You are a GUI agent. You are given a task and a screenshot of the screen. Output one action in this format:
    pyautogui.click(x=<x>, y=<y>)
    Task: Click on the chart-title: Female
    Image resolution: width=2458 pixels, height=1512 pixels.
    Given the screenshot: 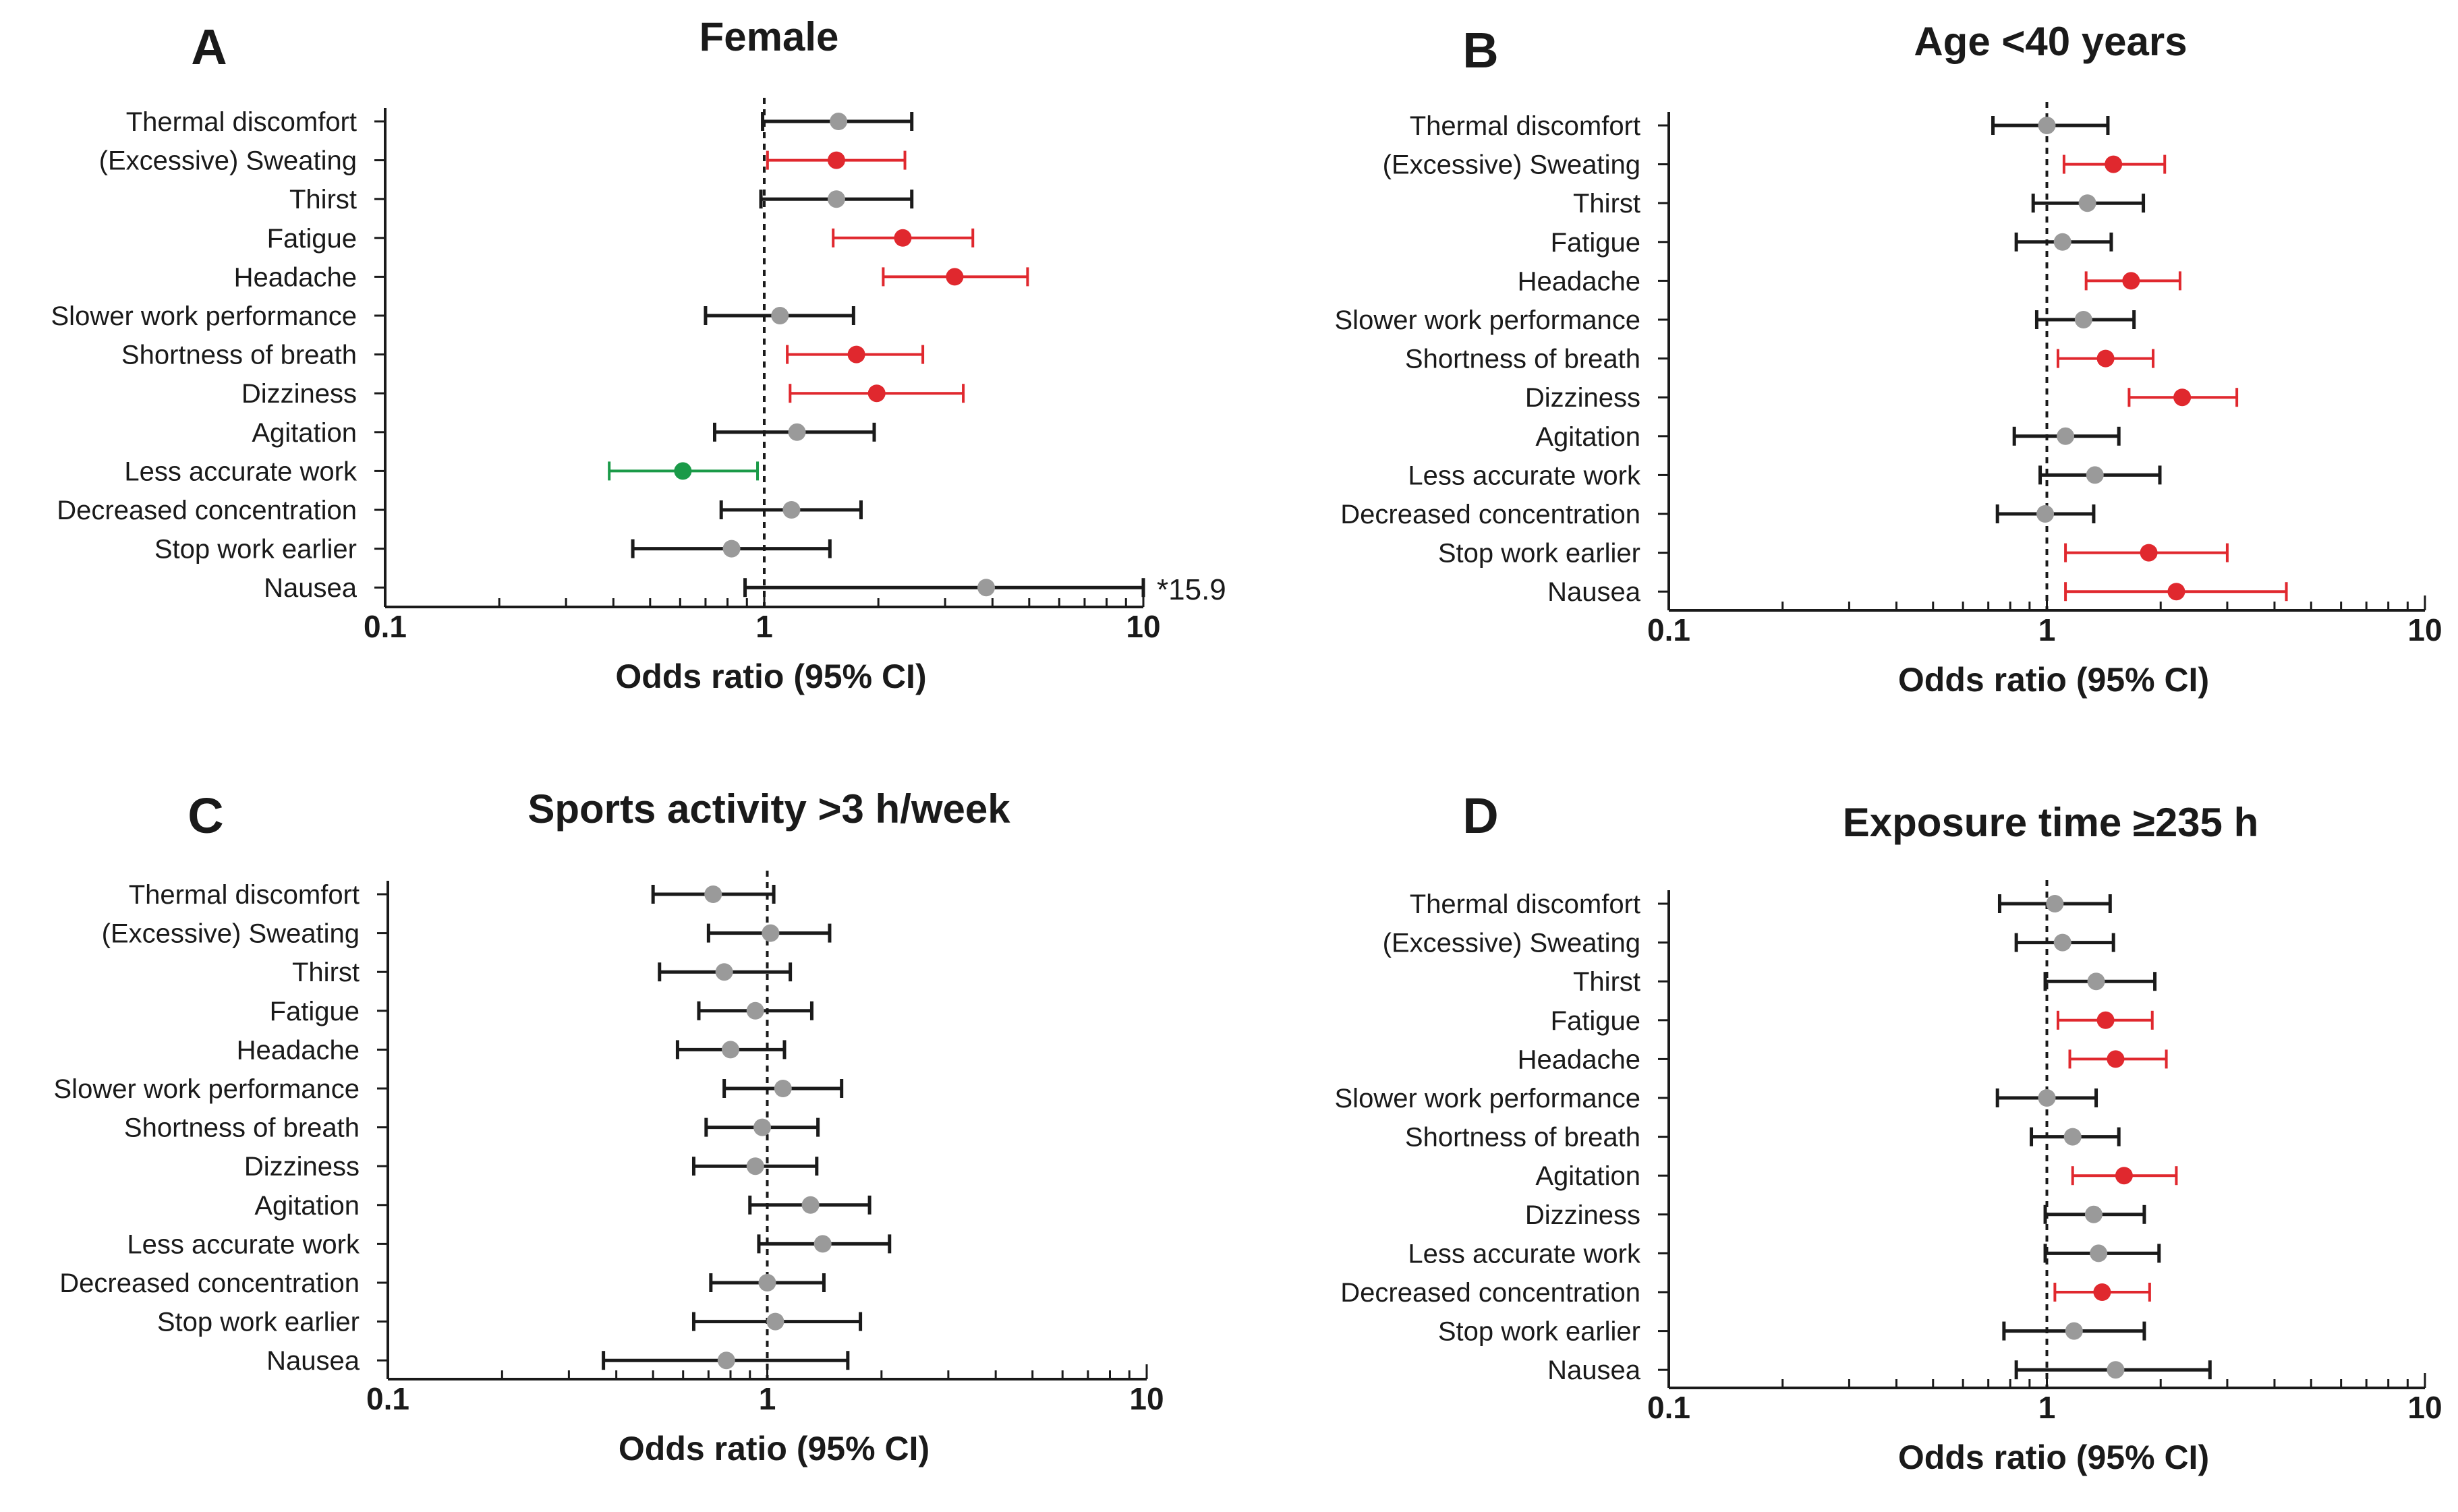 What is the action you would take?
    pyautogui.click(x=769, y=37)
    